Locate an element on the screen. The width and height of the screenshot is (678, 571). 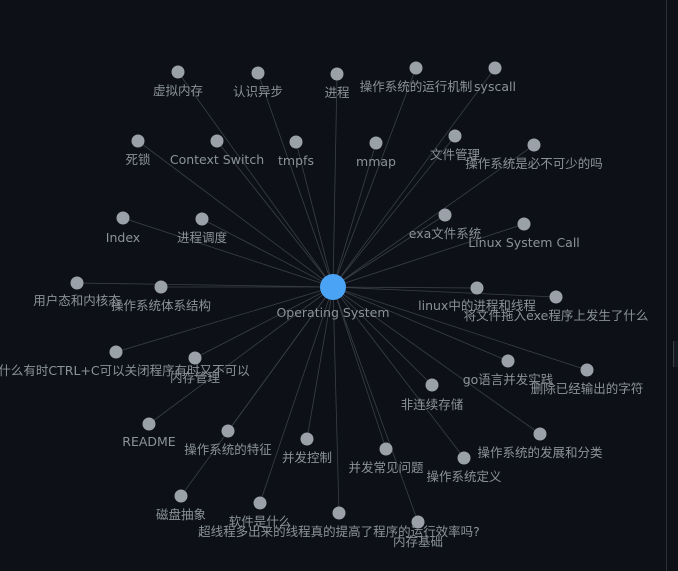
node-label: Index is located at coordinates (123, 237).